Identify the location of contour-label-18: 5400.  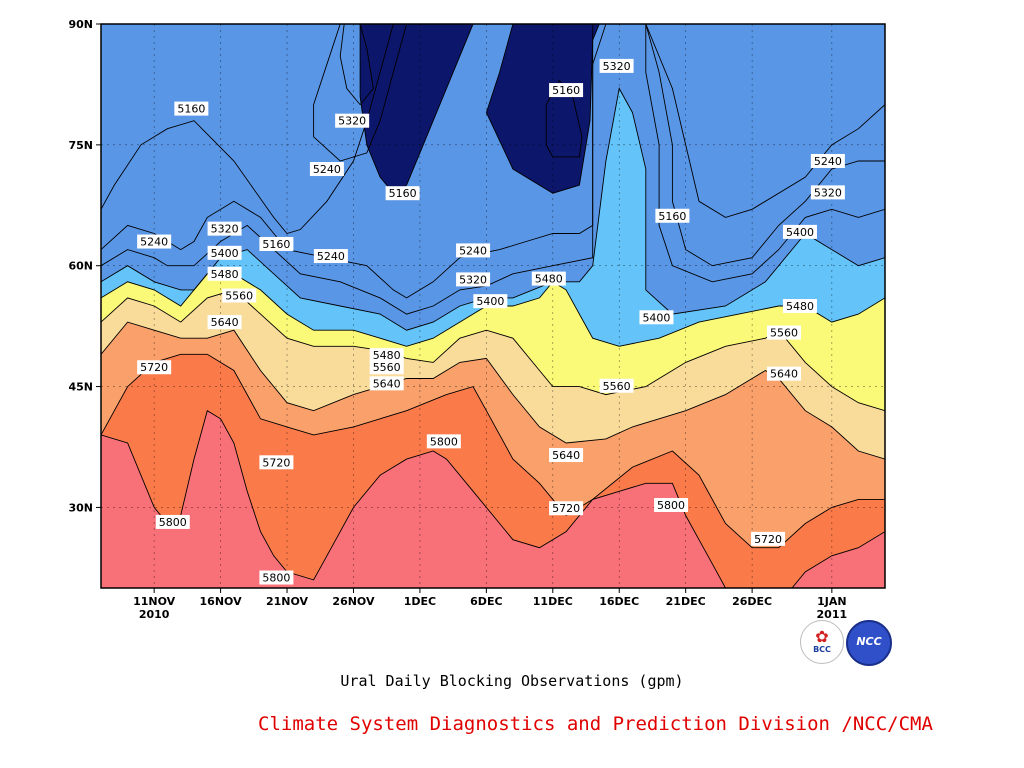
(799, 231).